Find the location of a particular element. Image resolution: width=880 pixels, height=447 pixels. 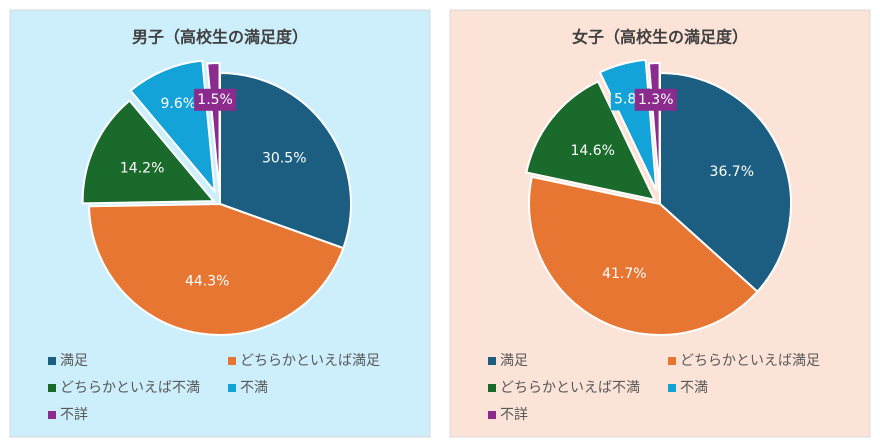

data-label: 1.3% is located at coordinates (656, 100).